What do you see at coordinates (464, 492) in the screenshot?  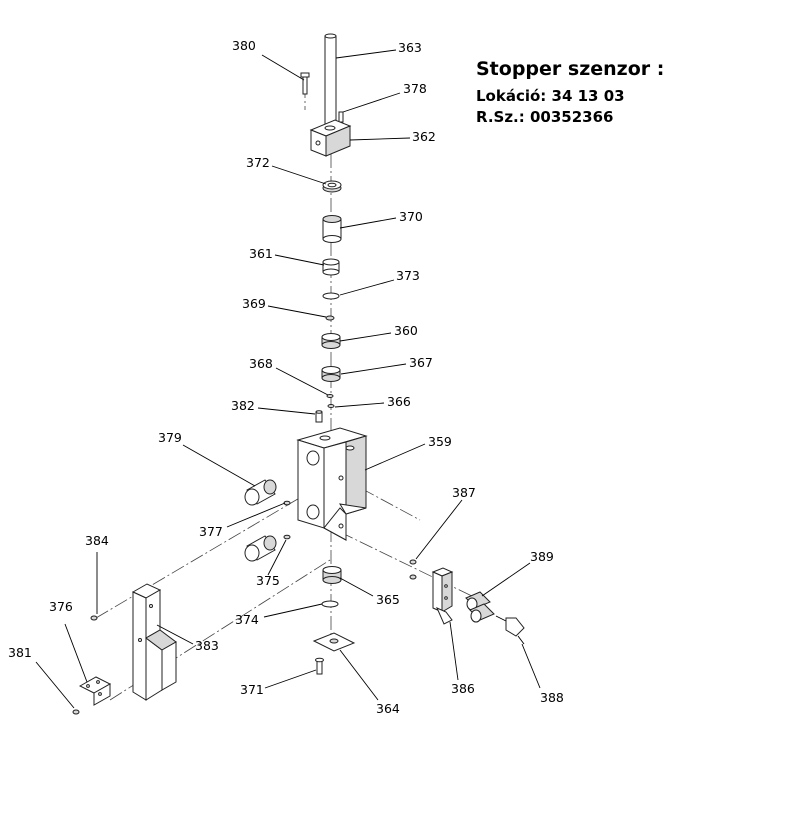 I see `callout-387: 387` at bounding box center [464, 492].